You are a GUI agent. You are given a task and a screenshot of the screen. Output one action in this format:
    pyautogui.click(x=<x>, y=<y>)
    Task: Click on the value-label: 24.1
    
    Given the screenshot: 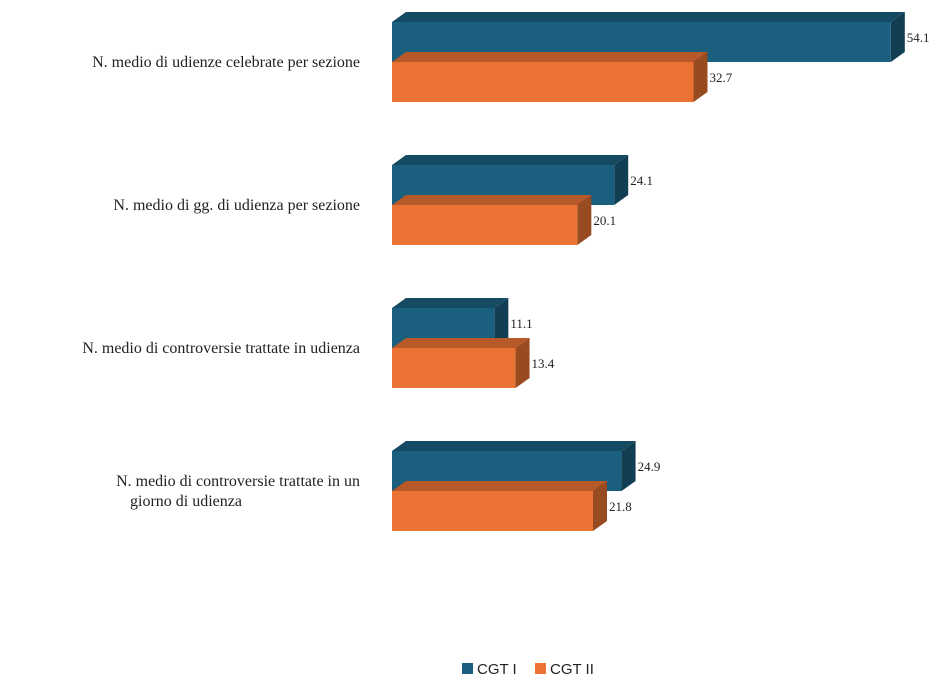 What is the action you would take?
    pyautogui.click(x=641, y=180)
    